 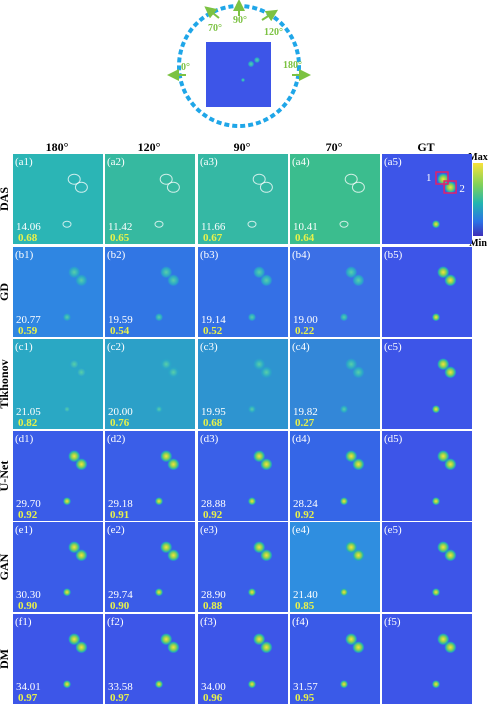 What do you see at coordinates (301, 162) in the screenshot?
I see `panel-label: (a4)` at bounding box center [301, 162].